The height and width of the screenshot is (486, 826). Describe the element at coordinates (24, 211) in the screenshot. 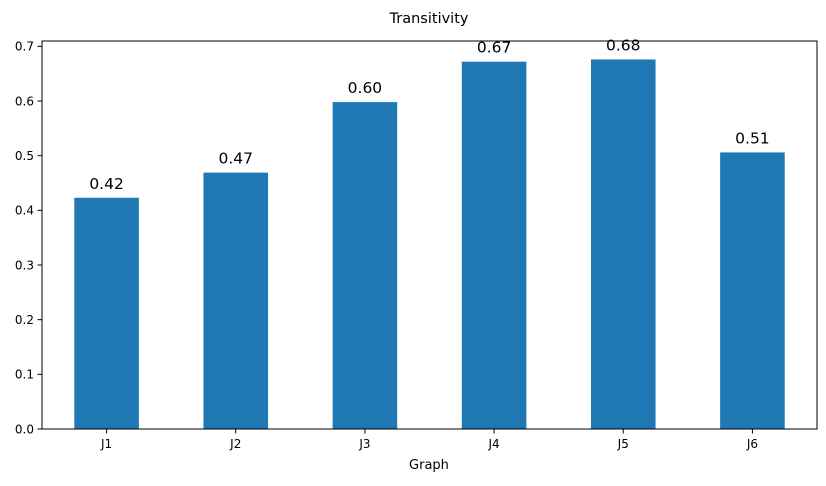

I see `y-tick-label: 0.4` at that location.